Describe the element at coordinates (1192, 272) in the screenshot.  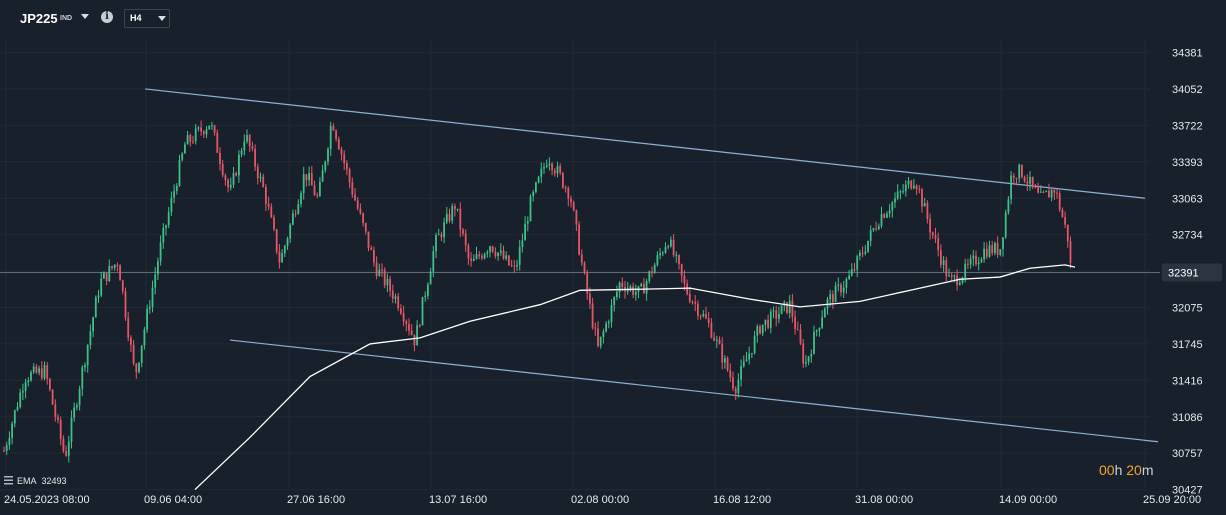
I see `current-price-label-box` at that location.